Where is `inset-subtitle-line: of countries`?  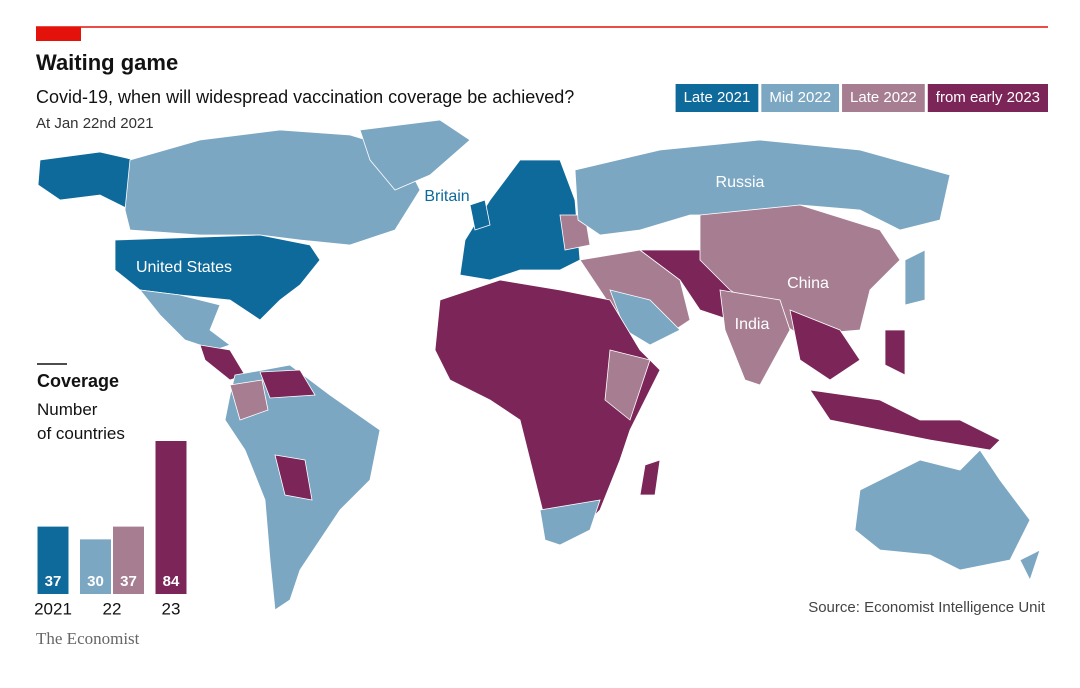
inset-subtitle-line: of countries is located at coordinates (81, 433).